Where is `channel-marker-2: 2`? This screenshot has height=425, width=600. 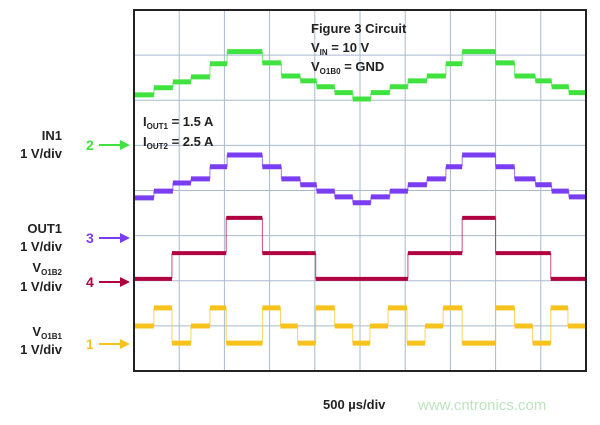 channel-marker-2: 2 is located at coordinates (90, 145).